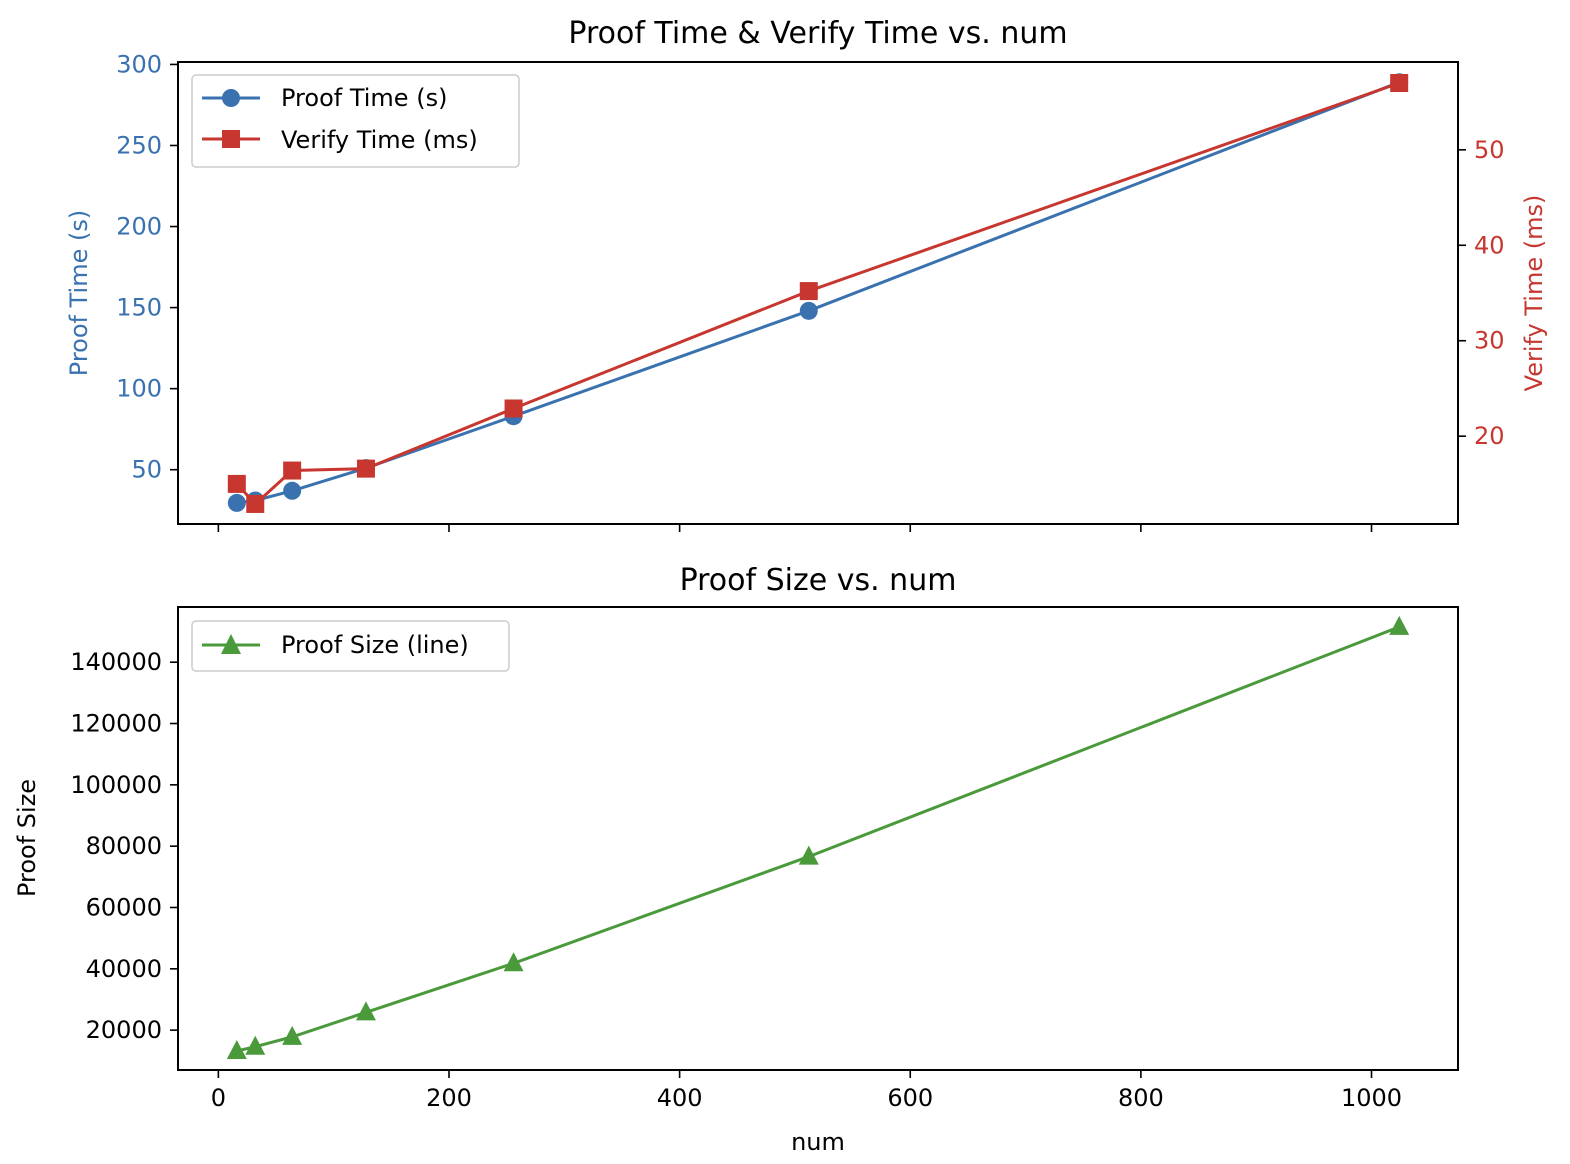 This screenshot has height=1164, width=1570. What do you see at coordinates (231, 139) in the screenshot?
I see `legend-verify-time-marker` at bounding box center [231, 139].